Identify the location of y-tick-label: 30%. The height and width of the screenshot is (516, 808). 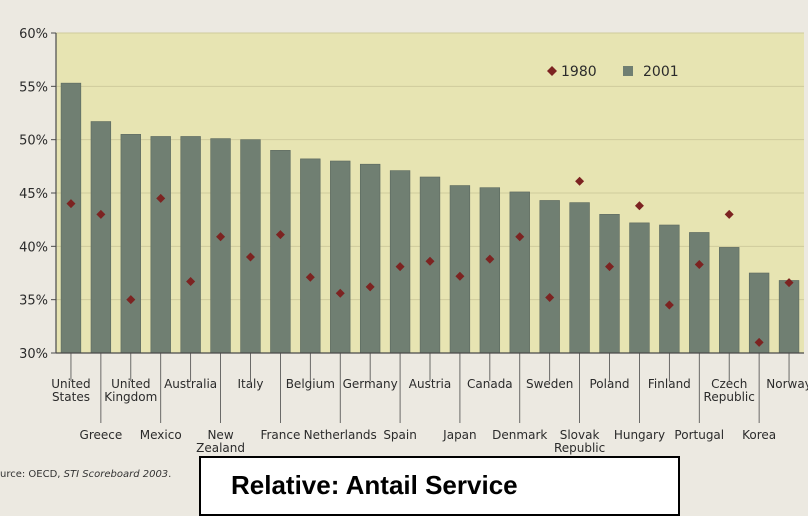
(33, 354).